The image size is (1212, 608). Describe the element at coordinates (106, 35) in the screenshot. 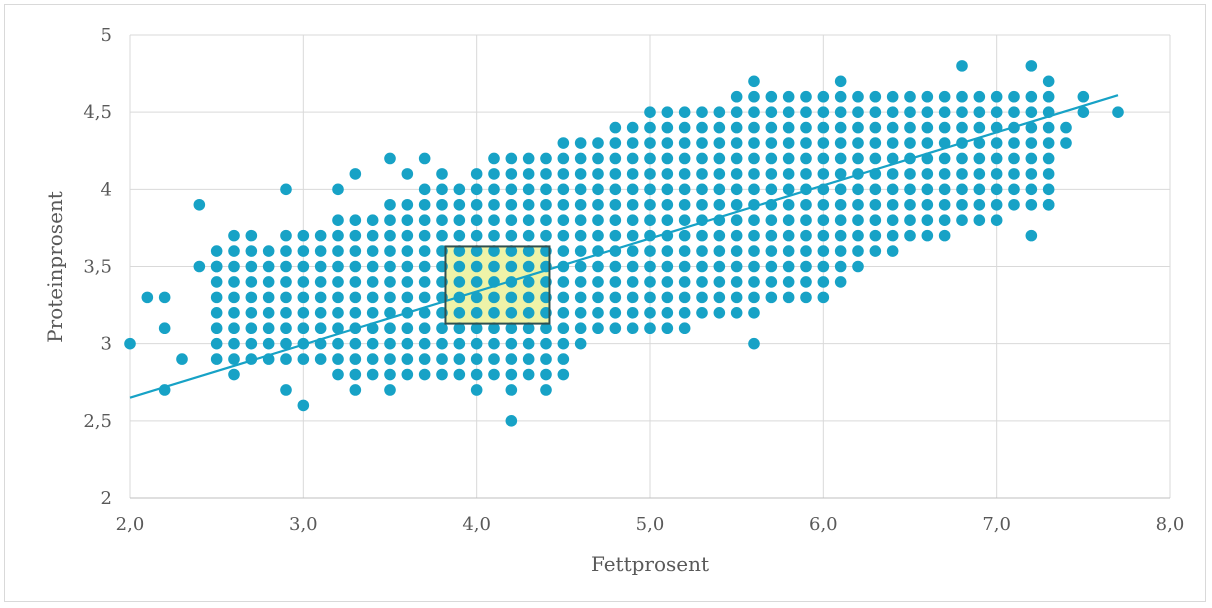

I see `y-tick-label: 5` at that location.